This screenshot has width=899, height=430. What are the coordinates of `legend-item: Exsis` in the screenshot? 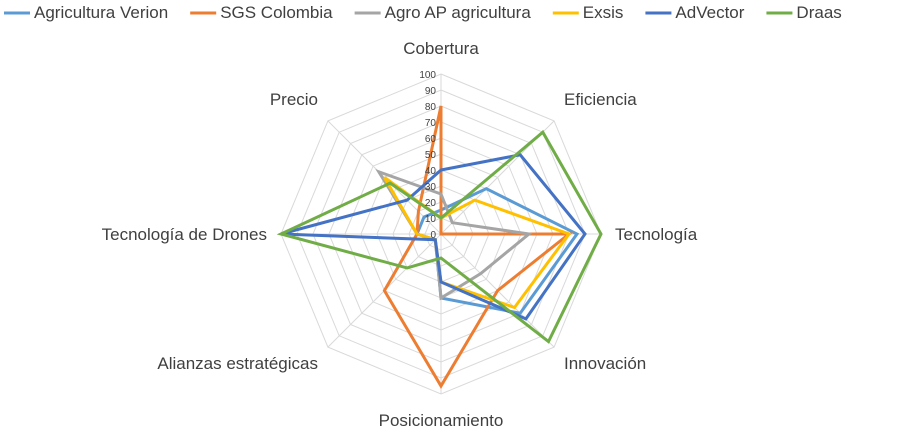 It's located at (588, 12).